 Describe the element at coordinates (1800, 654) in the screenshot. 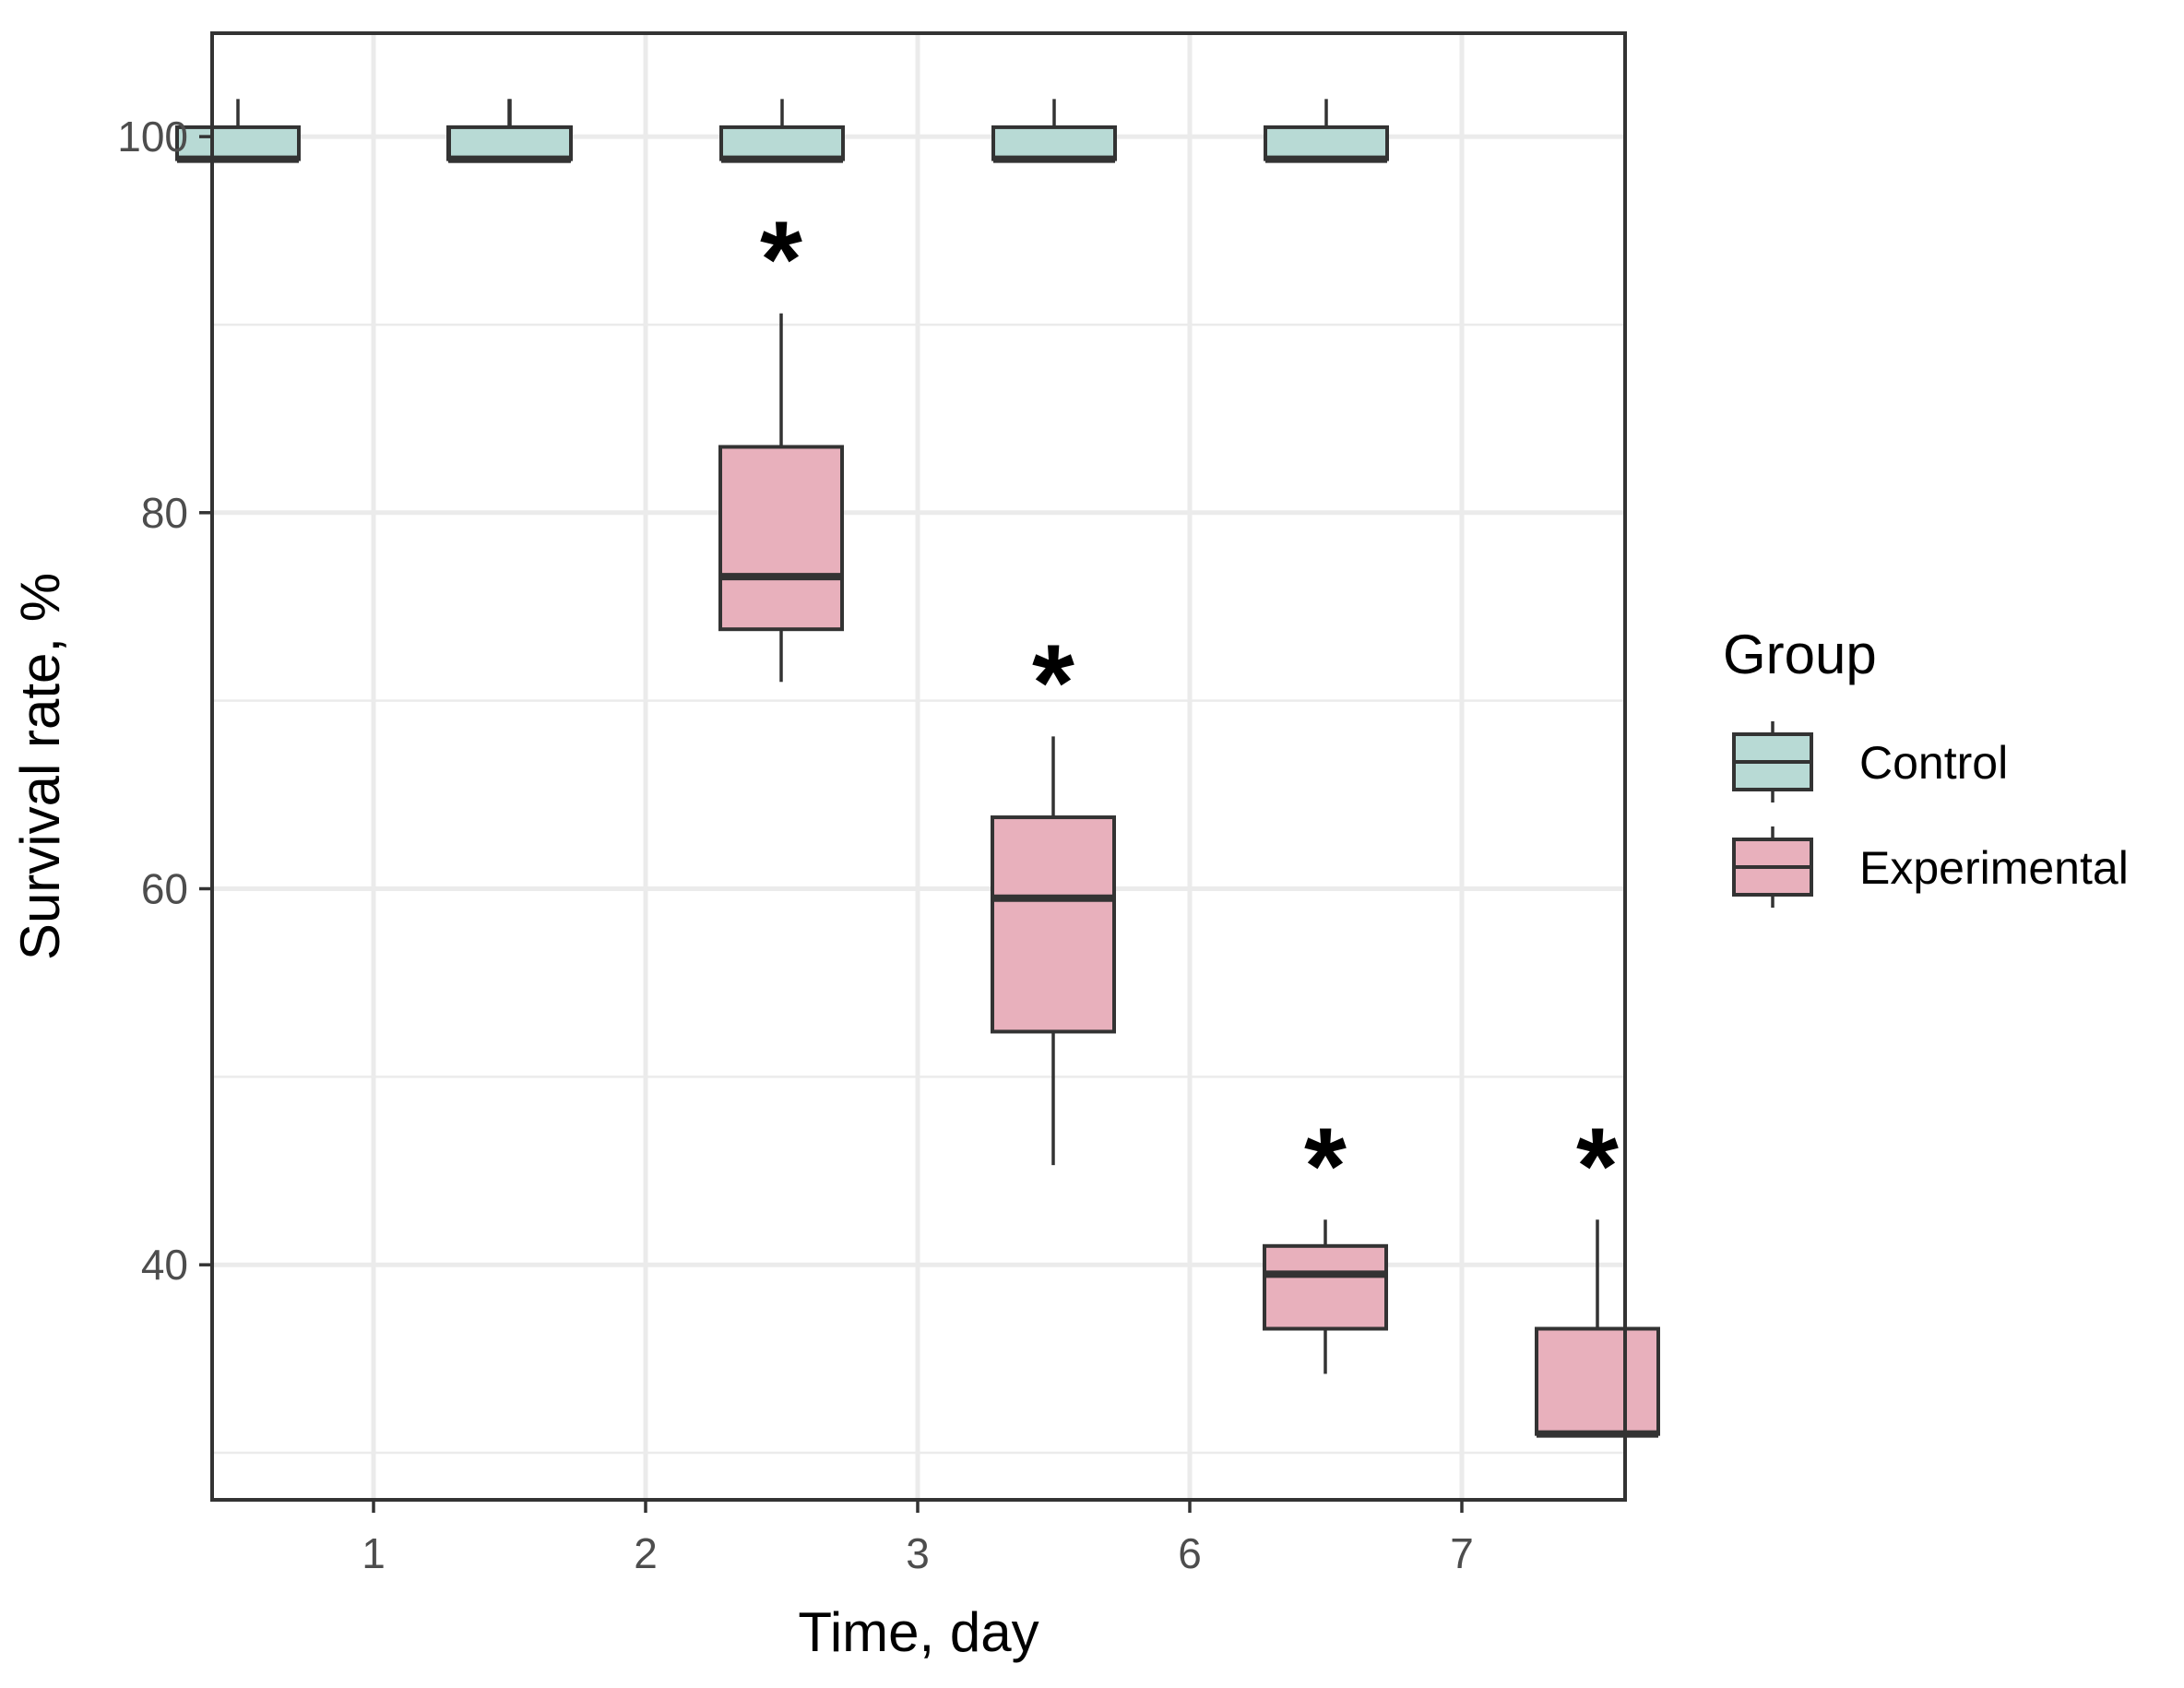

I see `legend-title: Group` at that location.